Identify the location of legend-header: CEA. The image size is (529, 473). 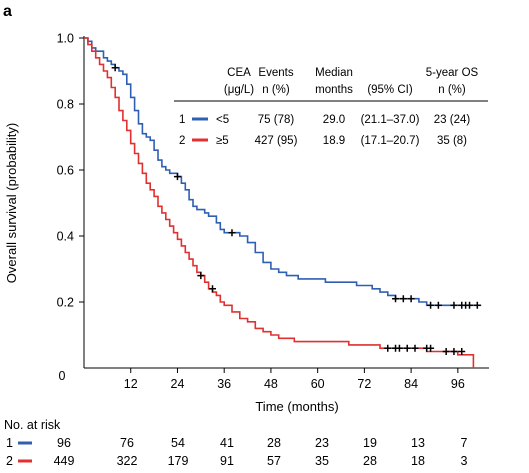
(239, 73).